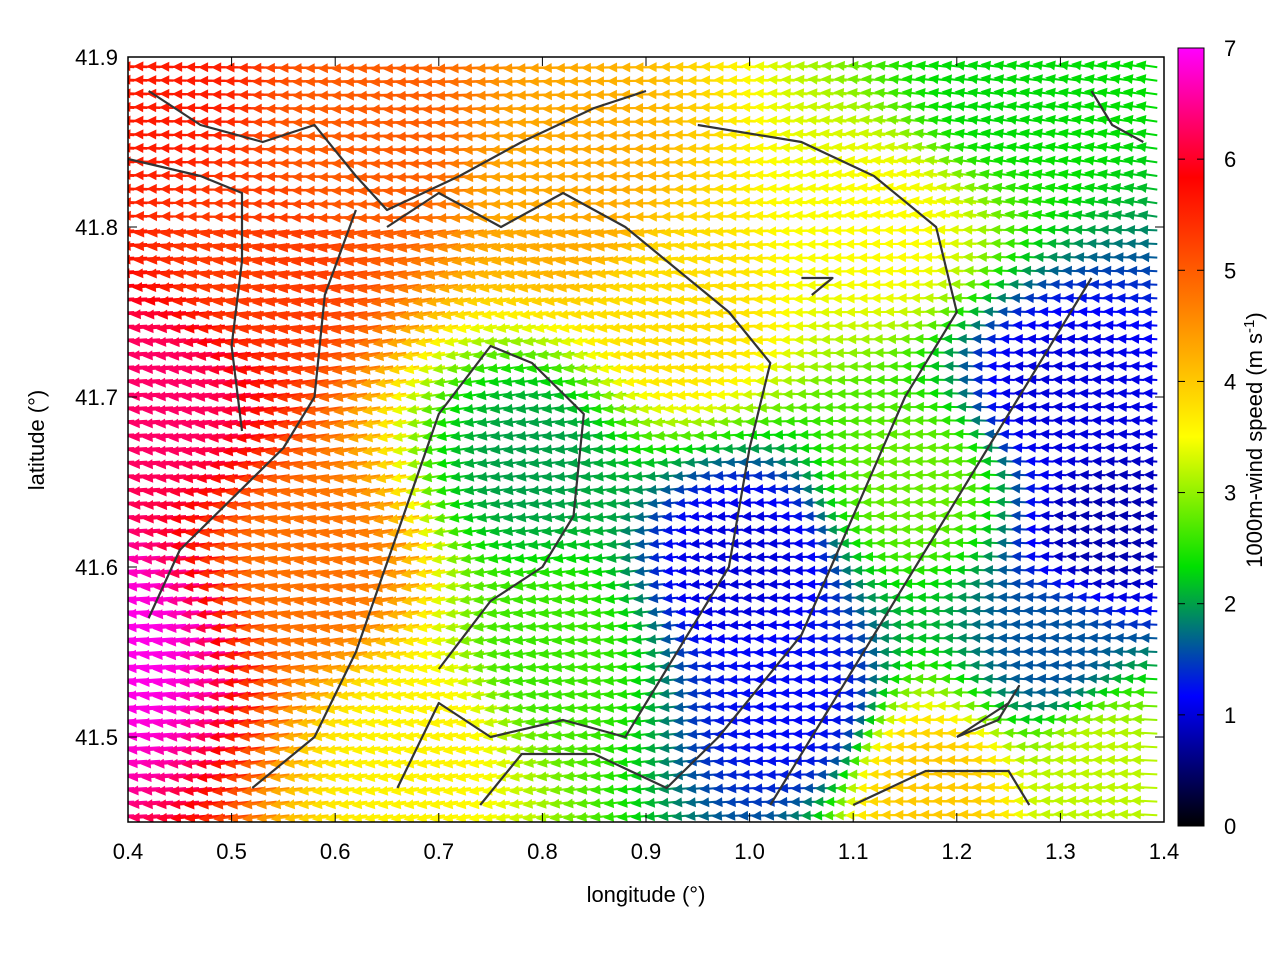 This screenshot has height=960, width=1280. Describe the element at coordinates (231, 851) in the screenshot. I see `x-tick-label: 0.5` at that location.